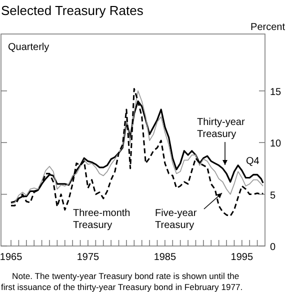 This screenshot has width=287, height=292. Describe the element at coordinates (242, 257) in the screenshot. I see `x-tick-label: 1995` at that location.